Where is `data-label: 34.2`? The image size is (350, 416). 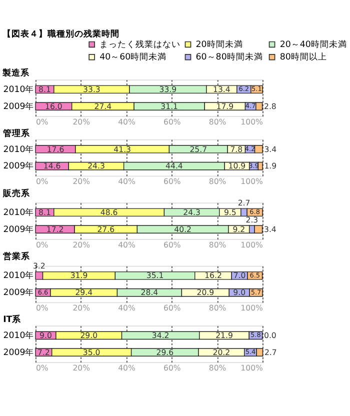 data-label: 34.2 is located at coordinates (161, 335).